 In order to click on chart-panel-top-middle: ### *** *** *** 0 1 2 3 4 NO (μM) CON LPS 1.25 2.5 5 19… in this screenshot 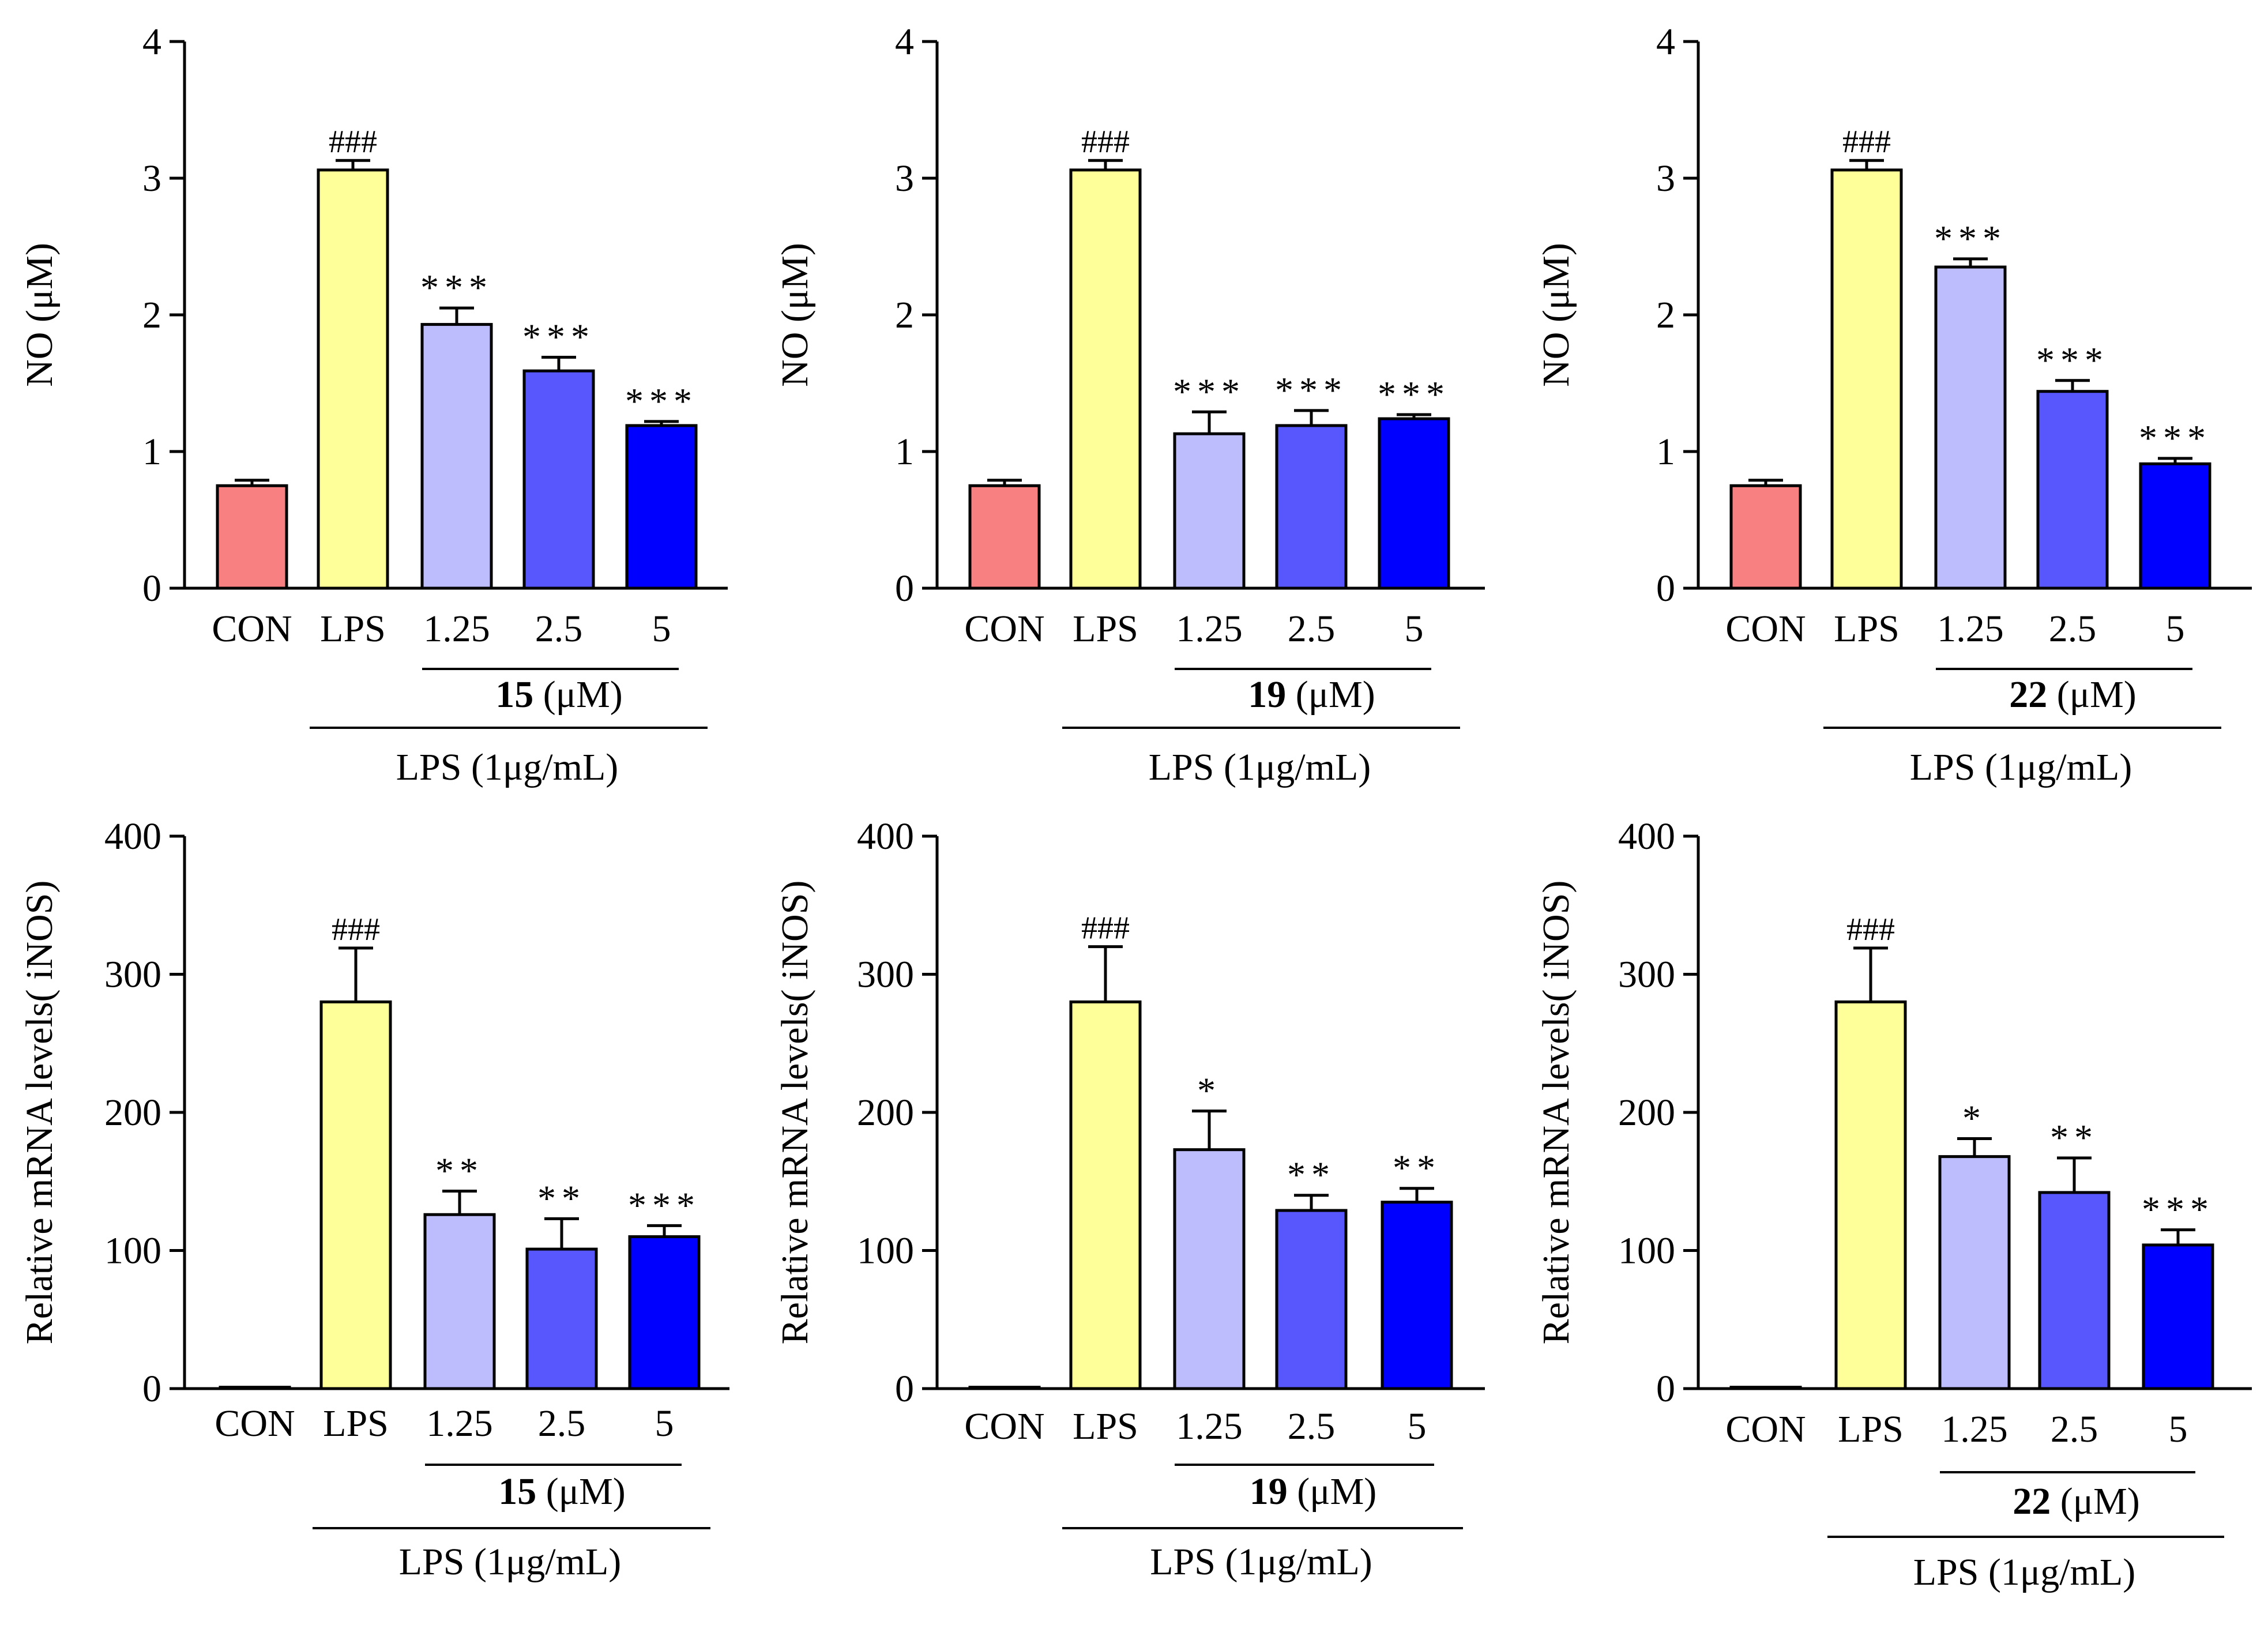, I will do `click(1130, 404)`.